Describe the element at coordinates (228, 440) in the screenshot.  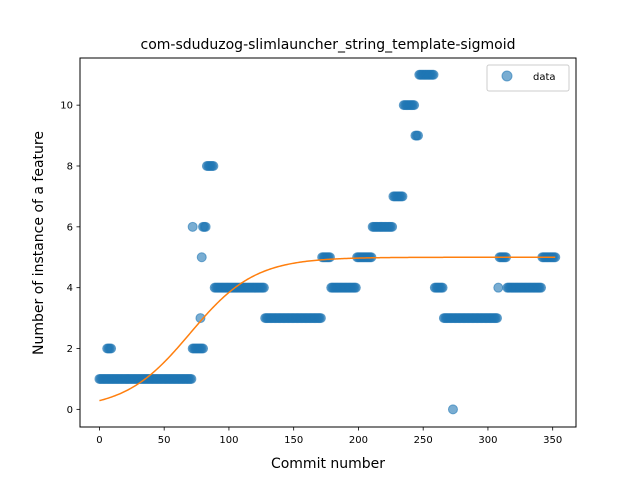
I see `x-tick-label: 100` at that location.